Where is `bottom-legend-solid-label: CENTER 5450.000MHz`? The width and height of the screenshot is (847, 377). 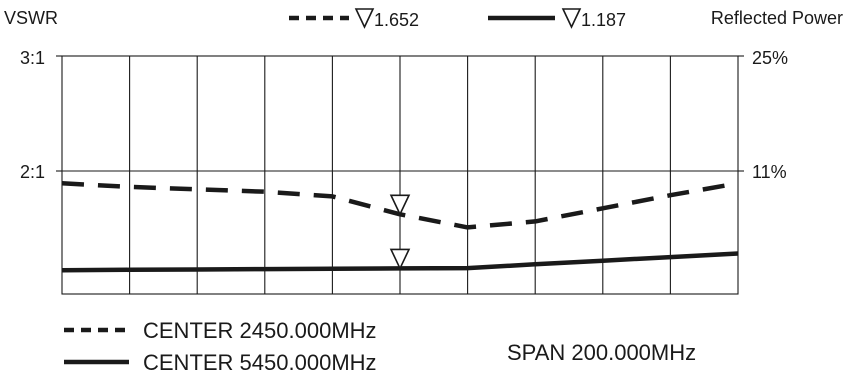
bottom-legend-solid-label: CENTER 5450.000MHz is located at coordinates (260, 362).